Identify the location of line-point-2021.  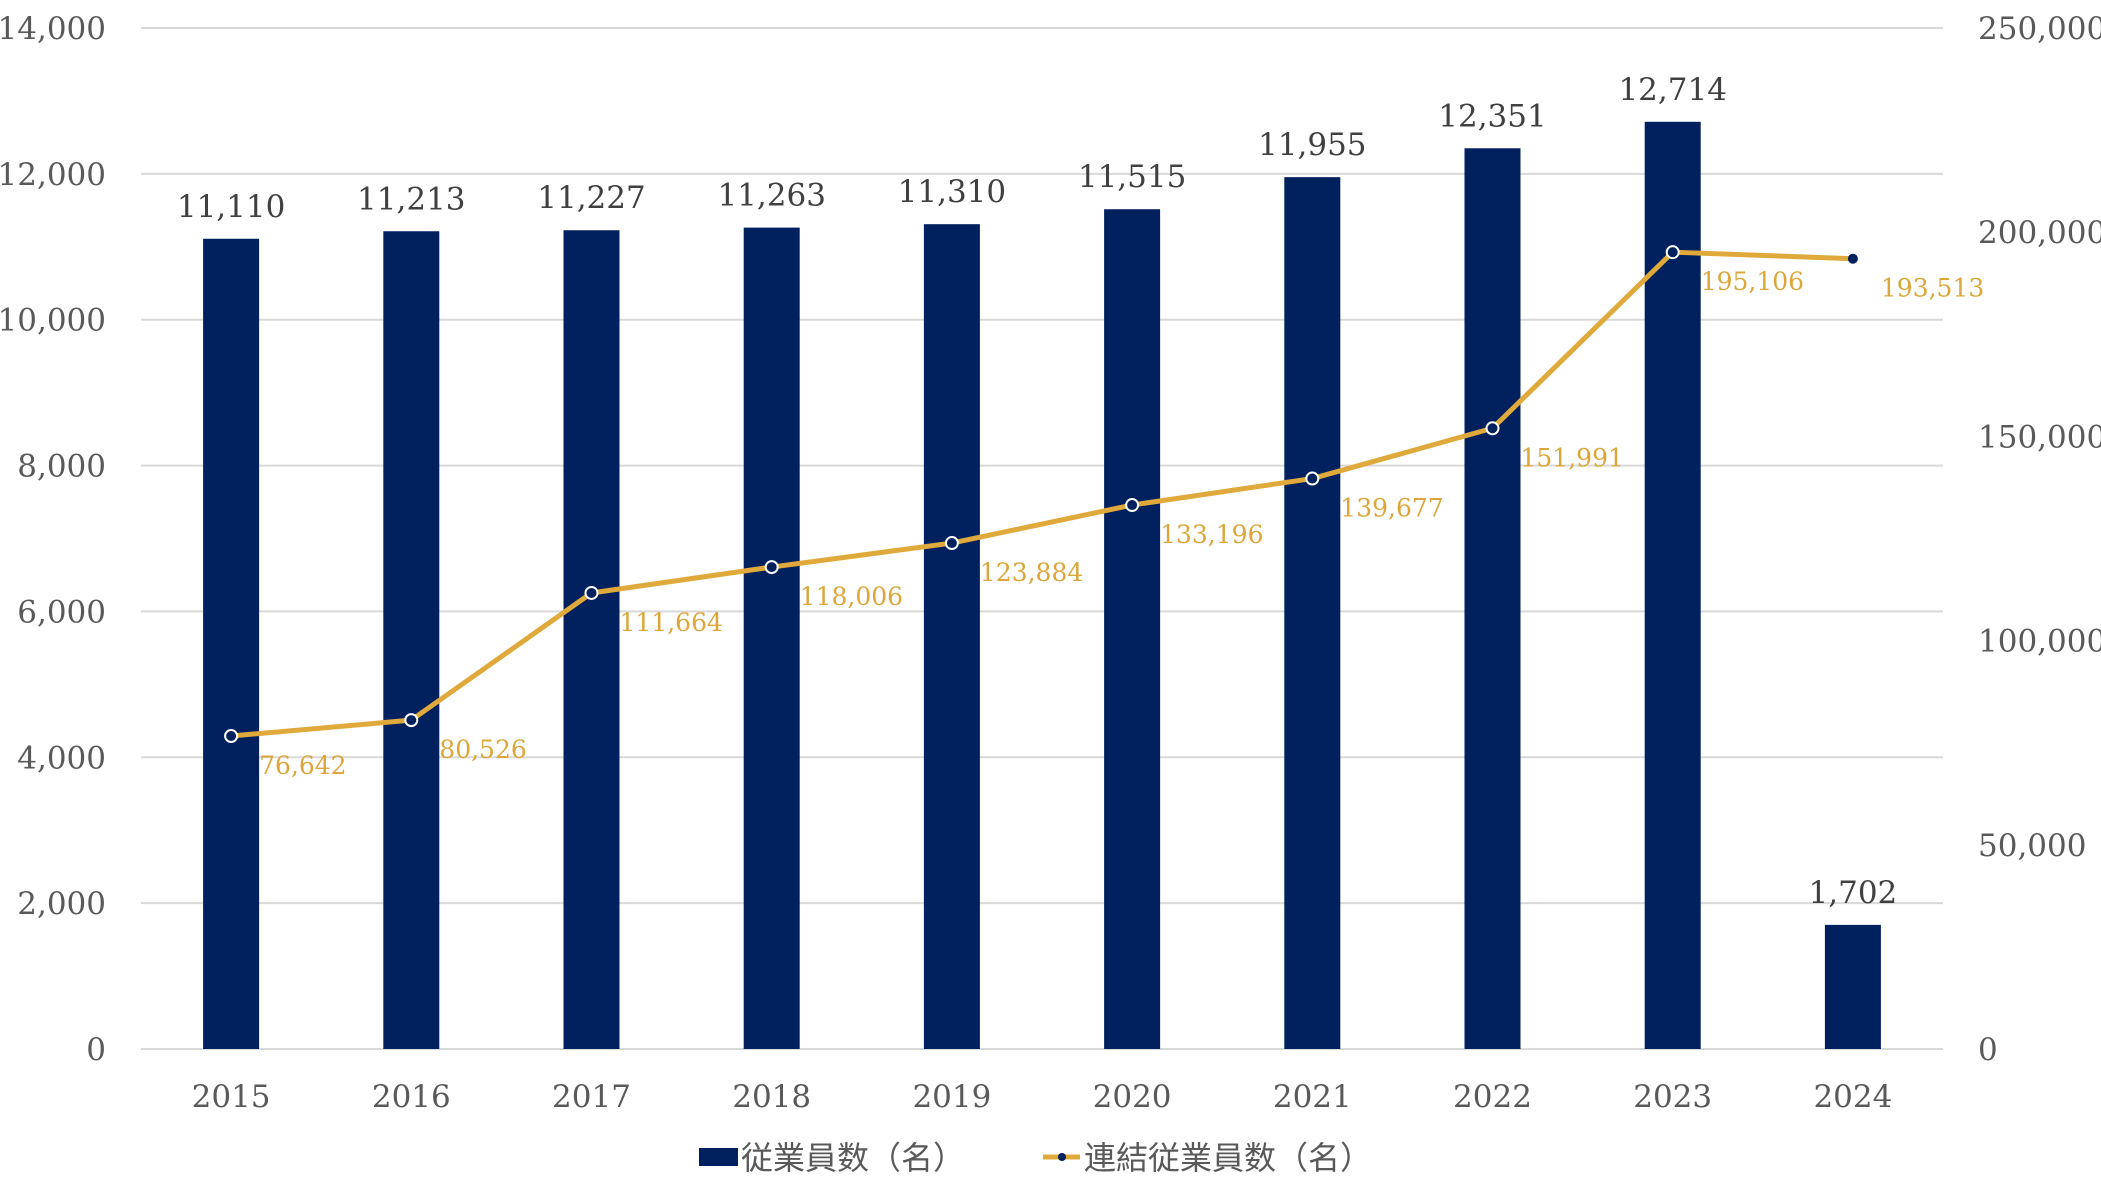
(1312, 478).